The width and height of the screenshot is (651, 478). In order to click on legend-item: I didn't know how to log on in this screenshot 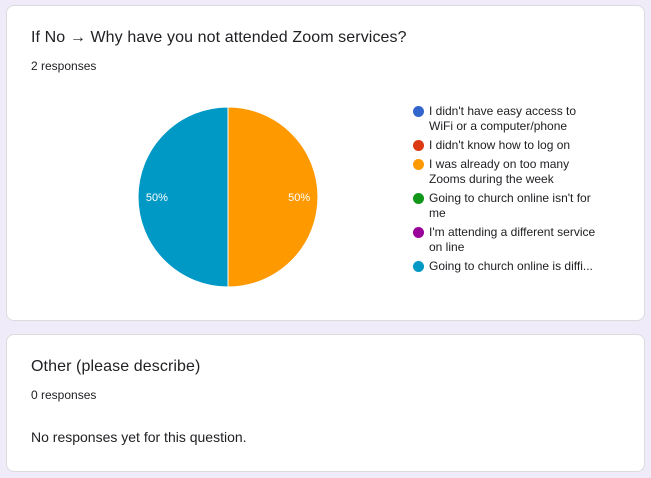, I will do `click(521, 145)`.